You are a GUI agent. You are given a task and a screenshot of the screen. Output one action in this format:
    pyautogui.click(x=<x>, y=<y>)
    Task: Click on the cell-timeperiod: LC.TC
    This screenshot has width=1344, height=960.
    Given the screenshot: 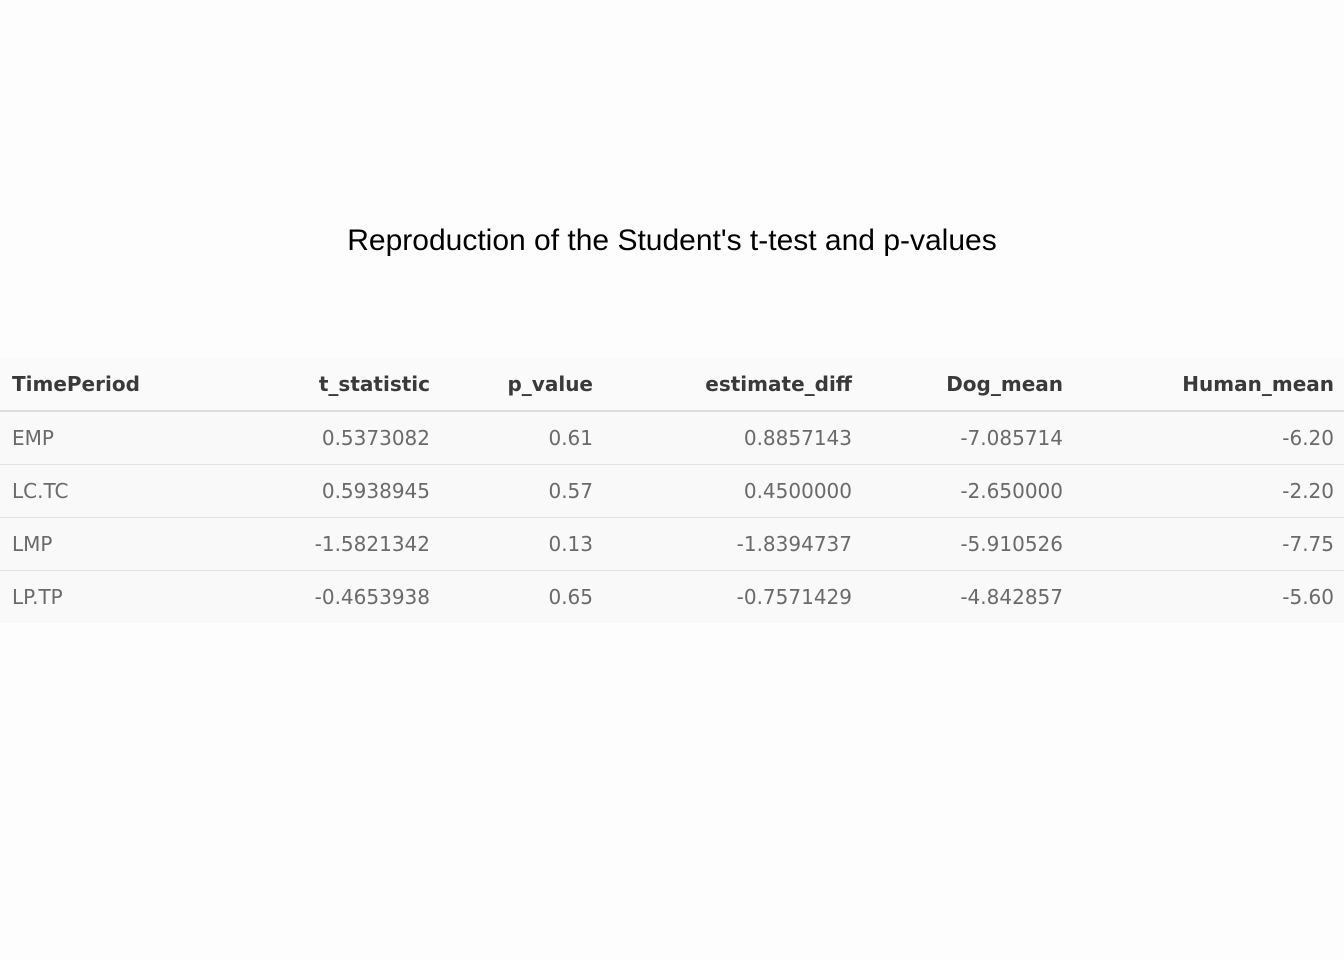 What is the action you would take?
    pyautogui.click(x=125, y=491)
    